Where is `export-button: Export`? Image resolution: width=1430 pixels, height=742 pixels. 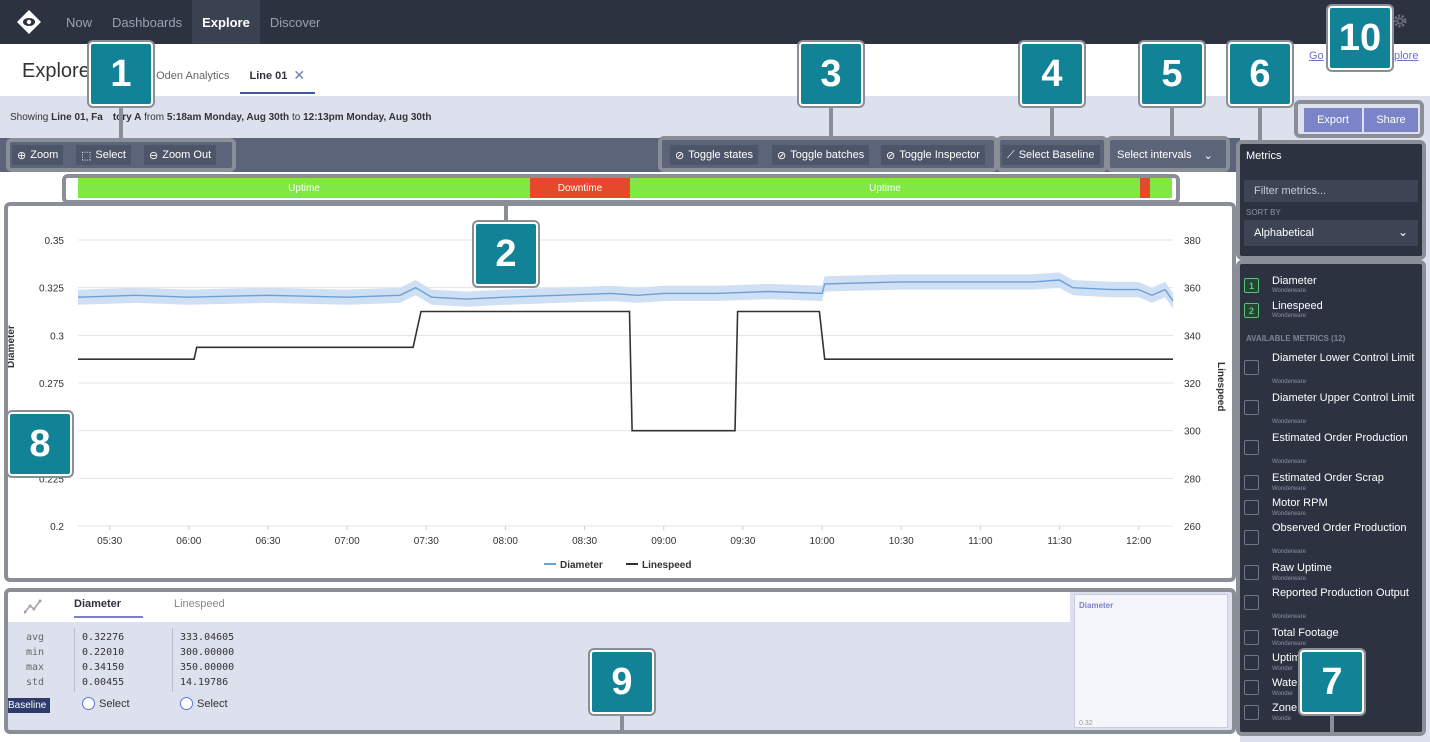
export-button: Export is located at coordinates (1333, 120).